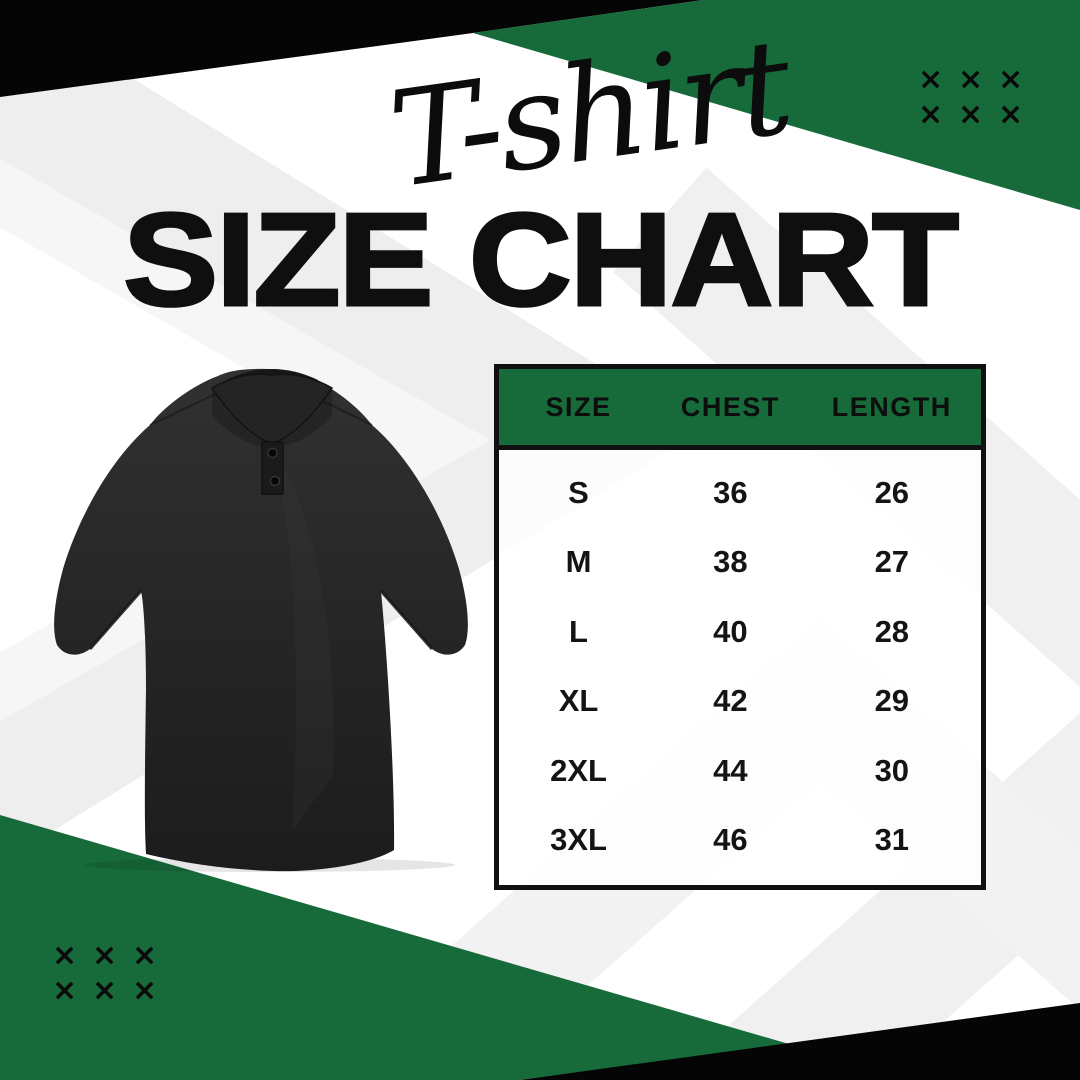 Image resolution: width=1080 pixels, height=1080 pixels. I want to click on chest-cell: 46, so click(730, 840).